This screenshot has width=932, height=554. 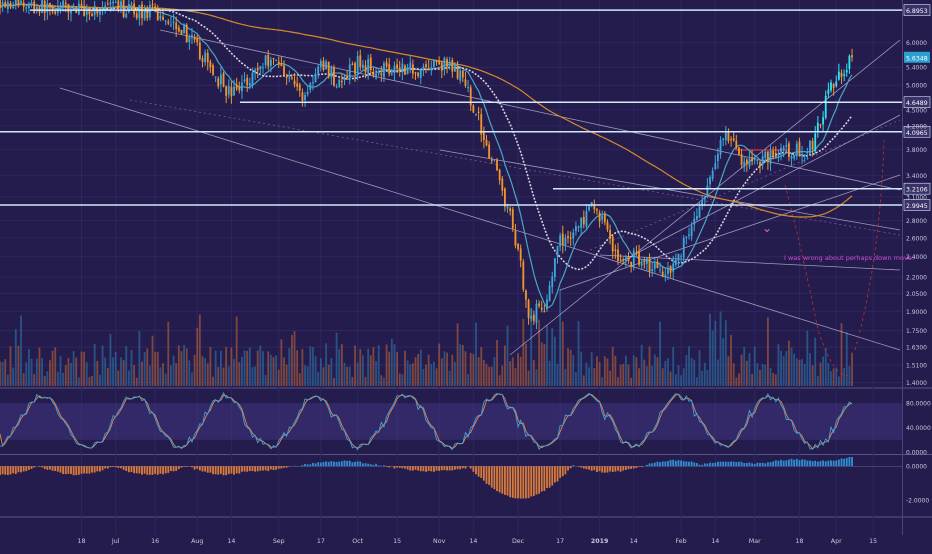 I want to click on macd-pane, so click(x=451, y=486).